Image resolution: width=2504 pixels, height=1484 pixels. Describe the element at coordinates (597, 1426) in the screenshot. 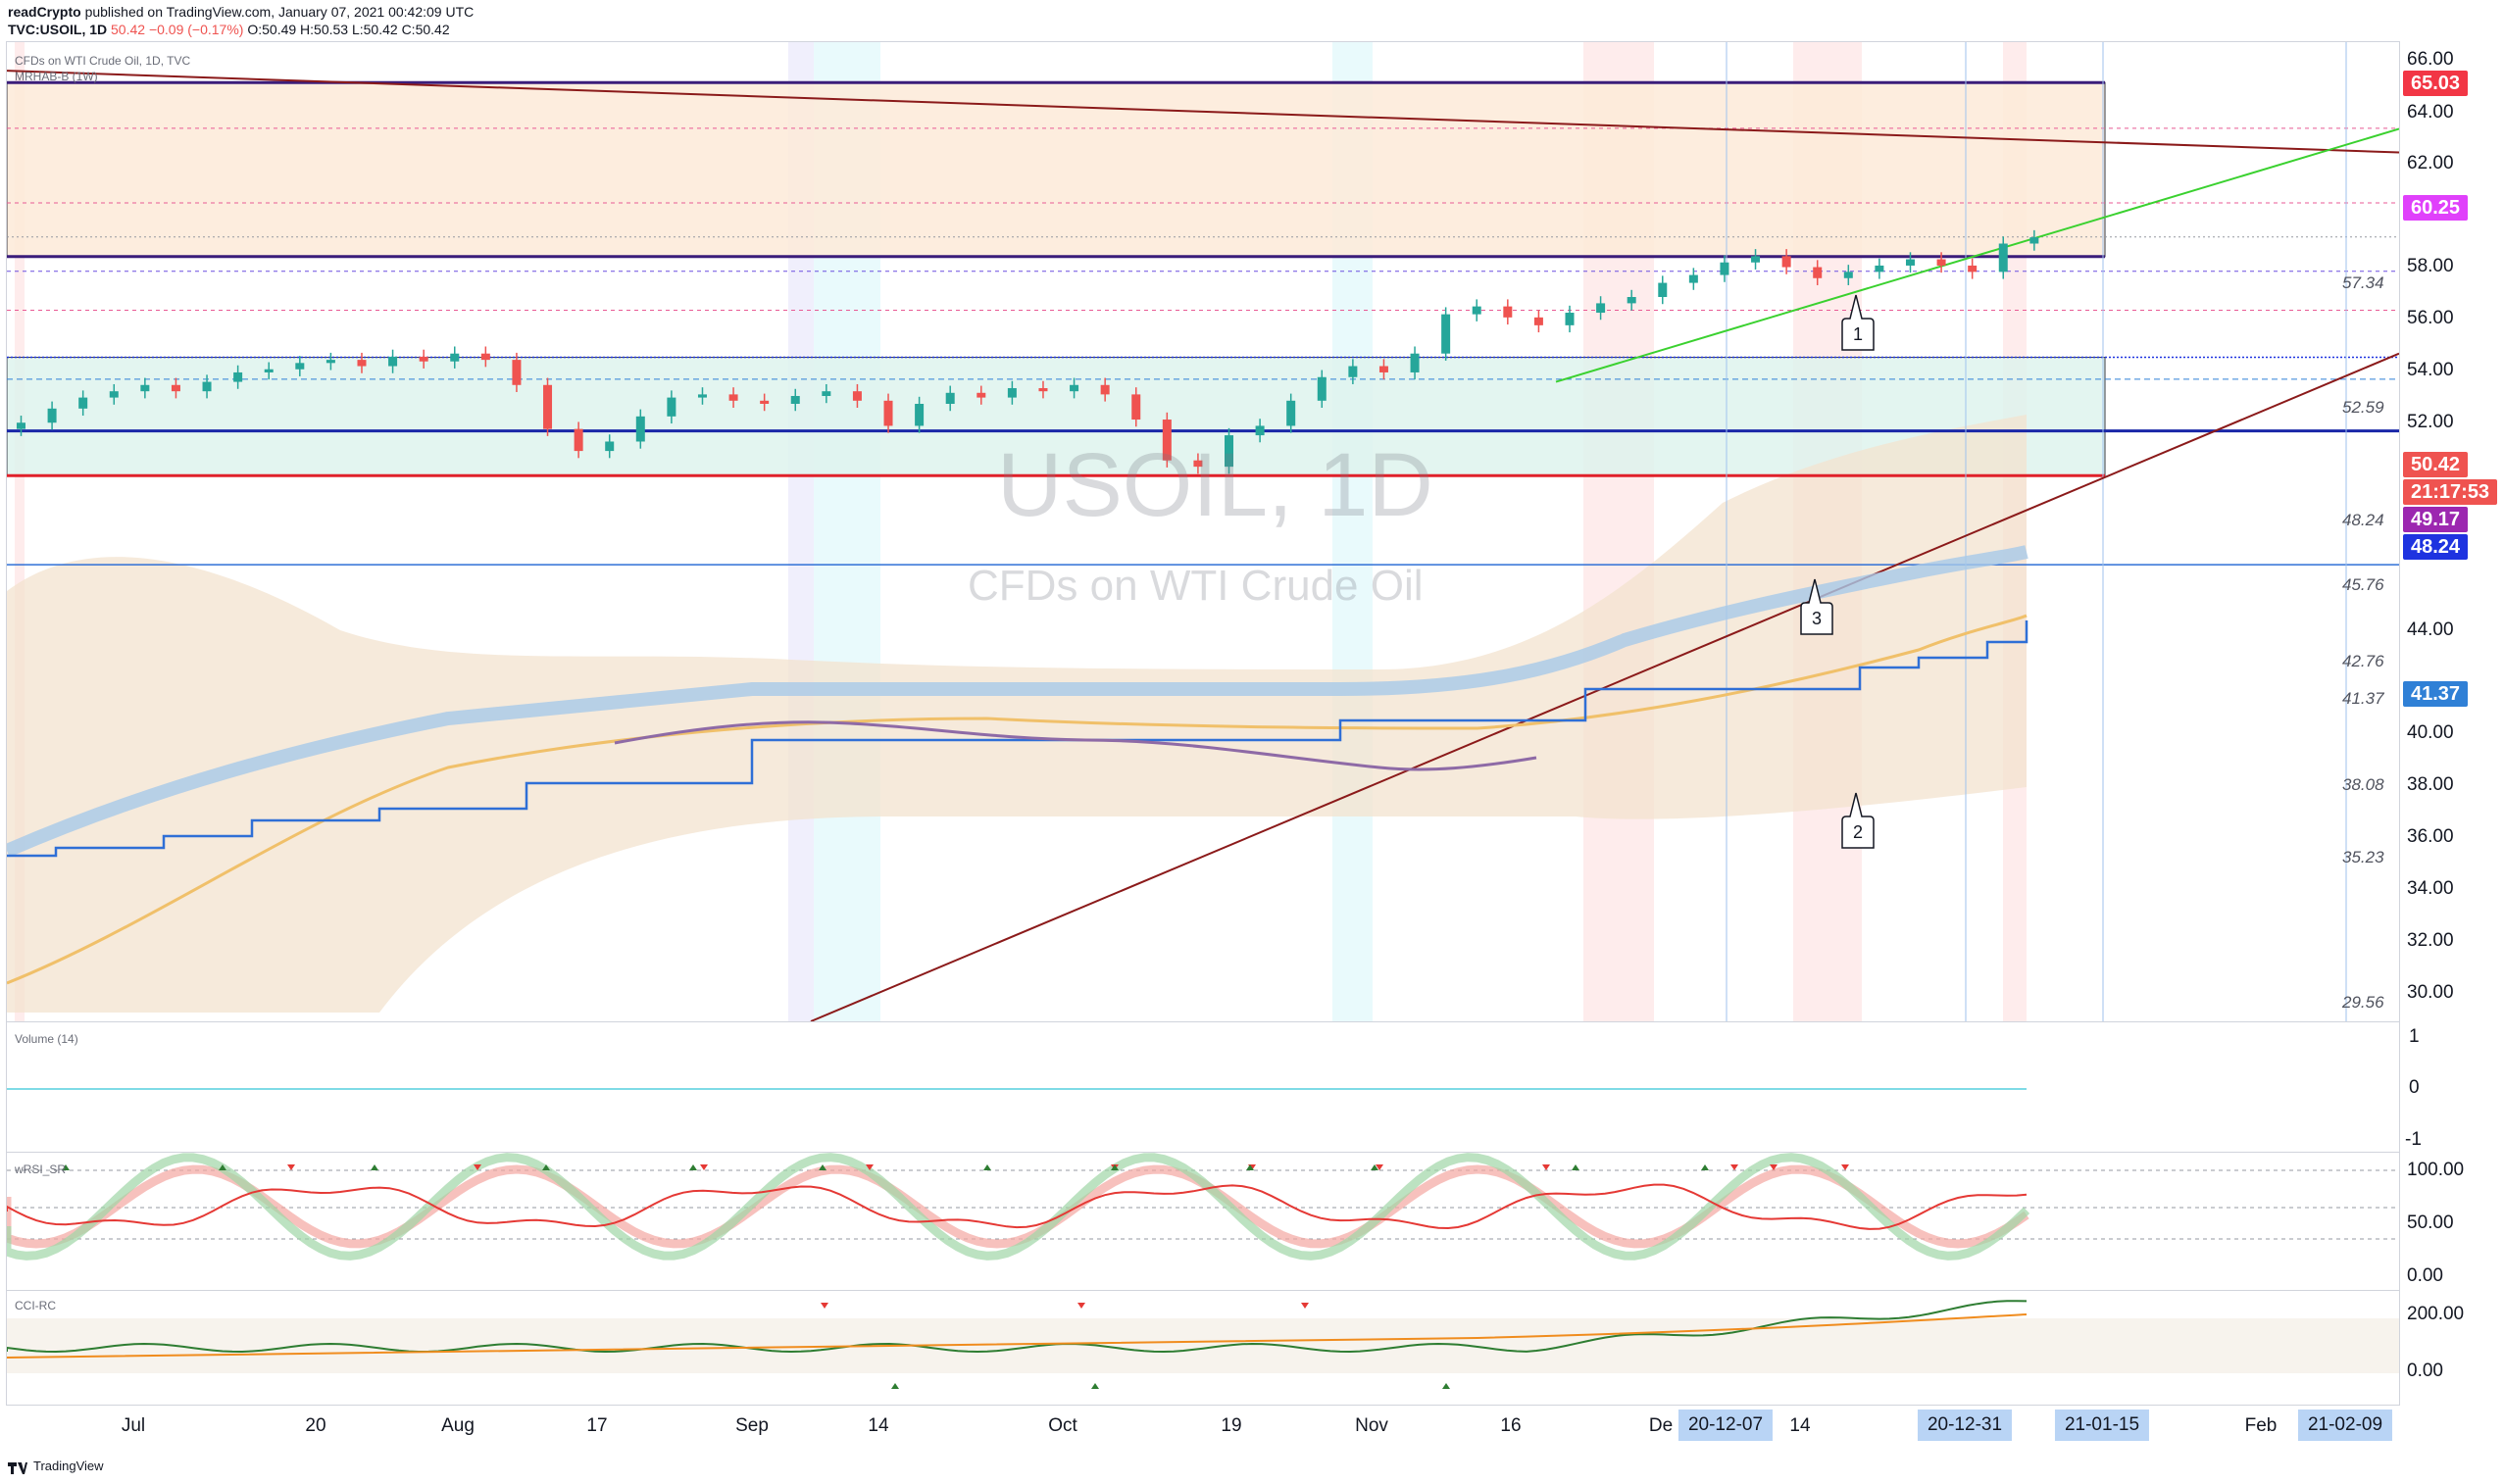

I see `time-tick: 17` at that location.